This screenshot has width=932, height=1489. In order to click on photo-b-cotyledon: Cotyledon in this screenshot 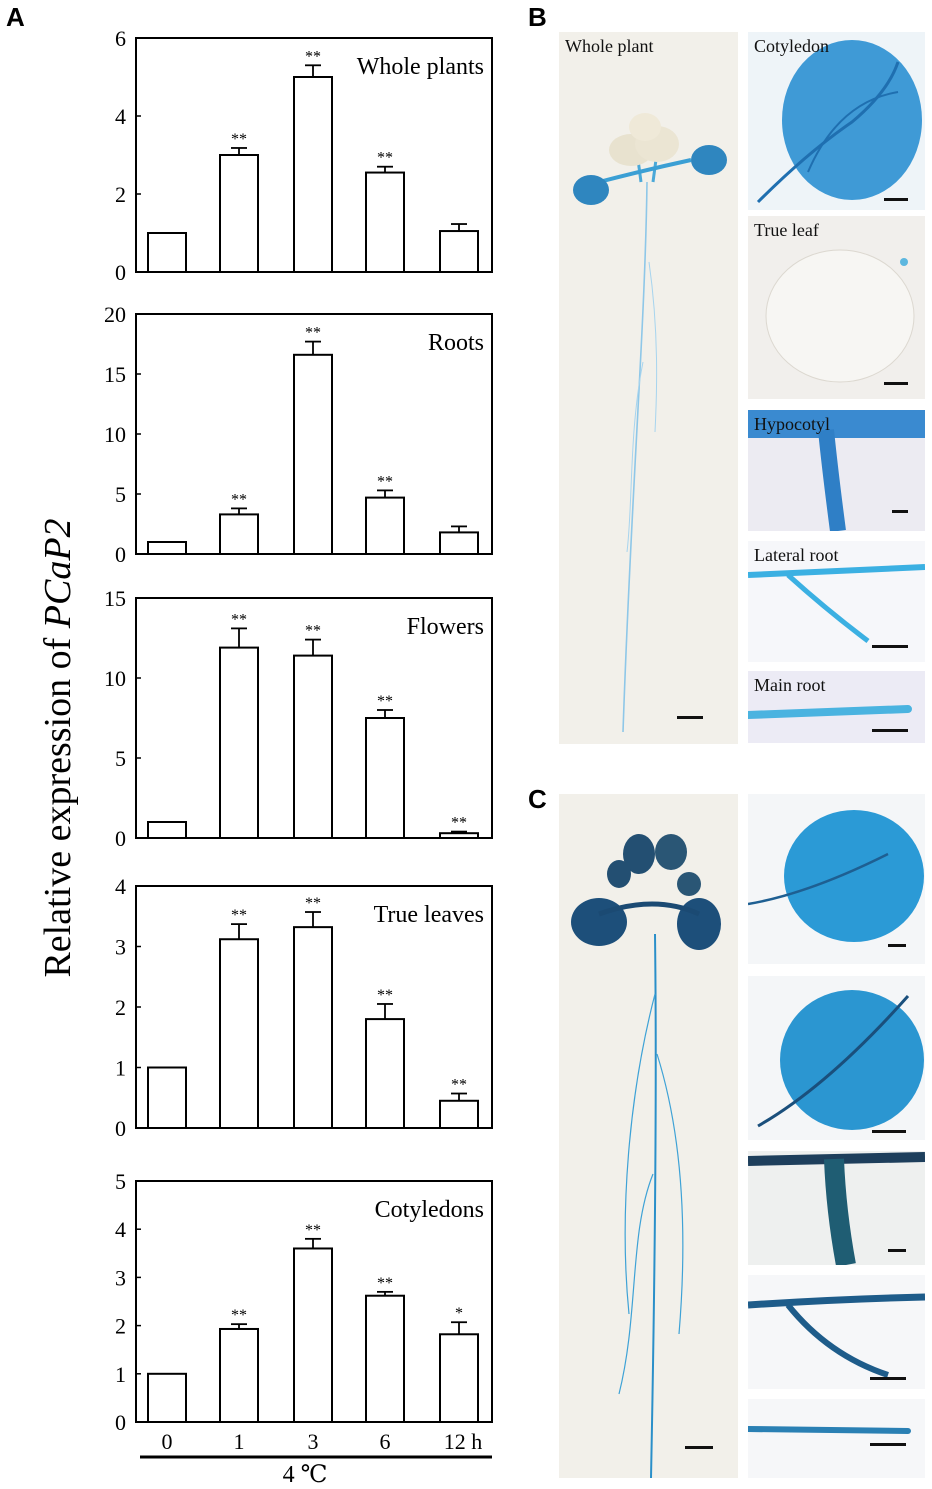, I will do `click(836, 121)`.